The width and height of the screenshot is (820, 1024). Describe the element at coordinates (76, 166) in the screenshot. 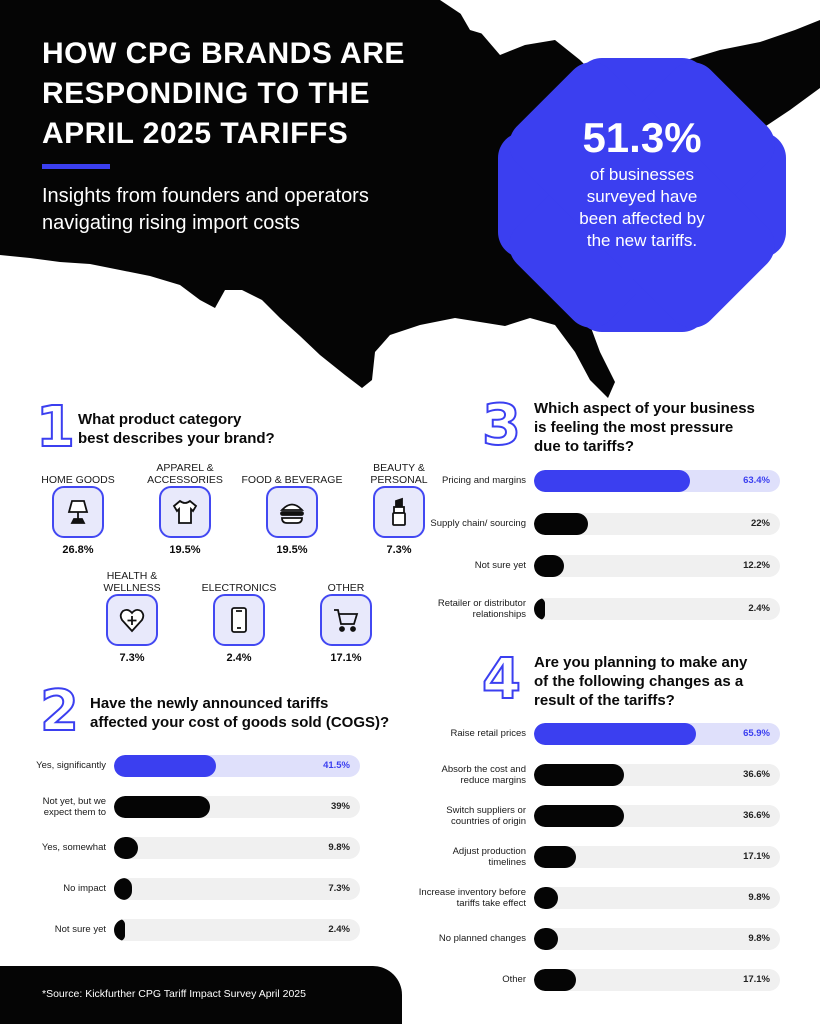

I see `title-underline` at that location.